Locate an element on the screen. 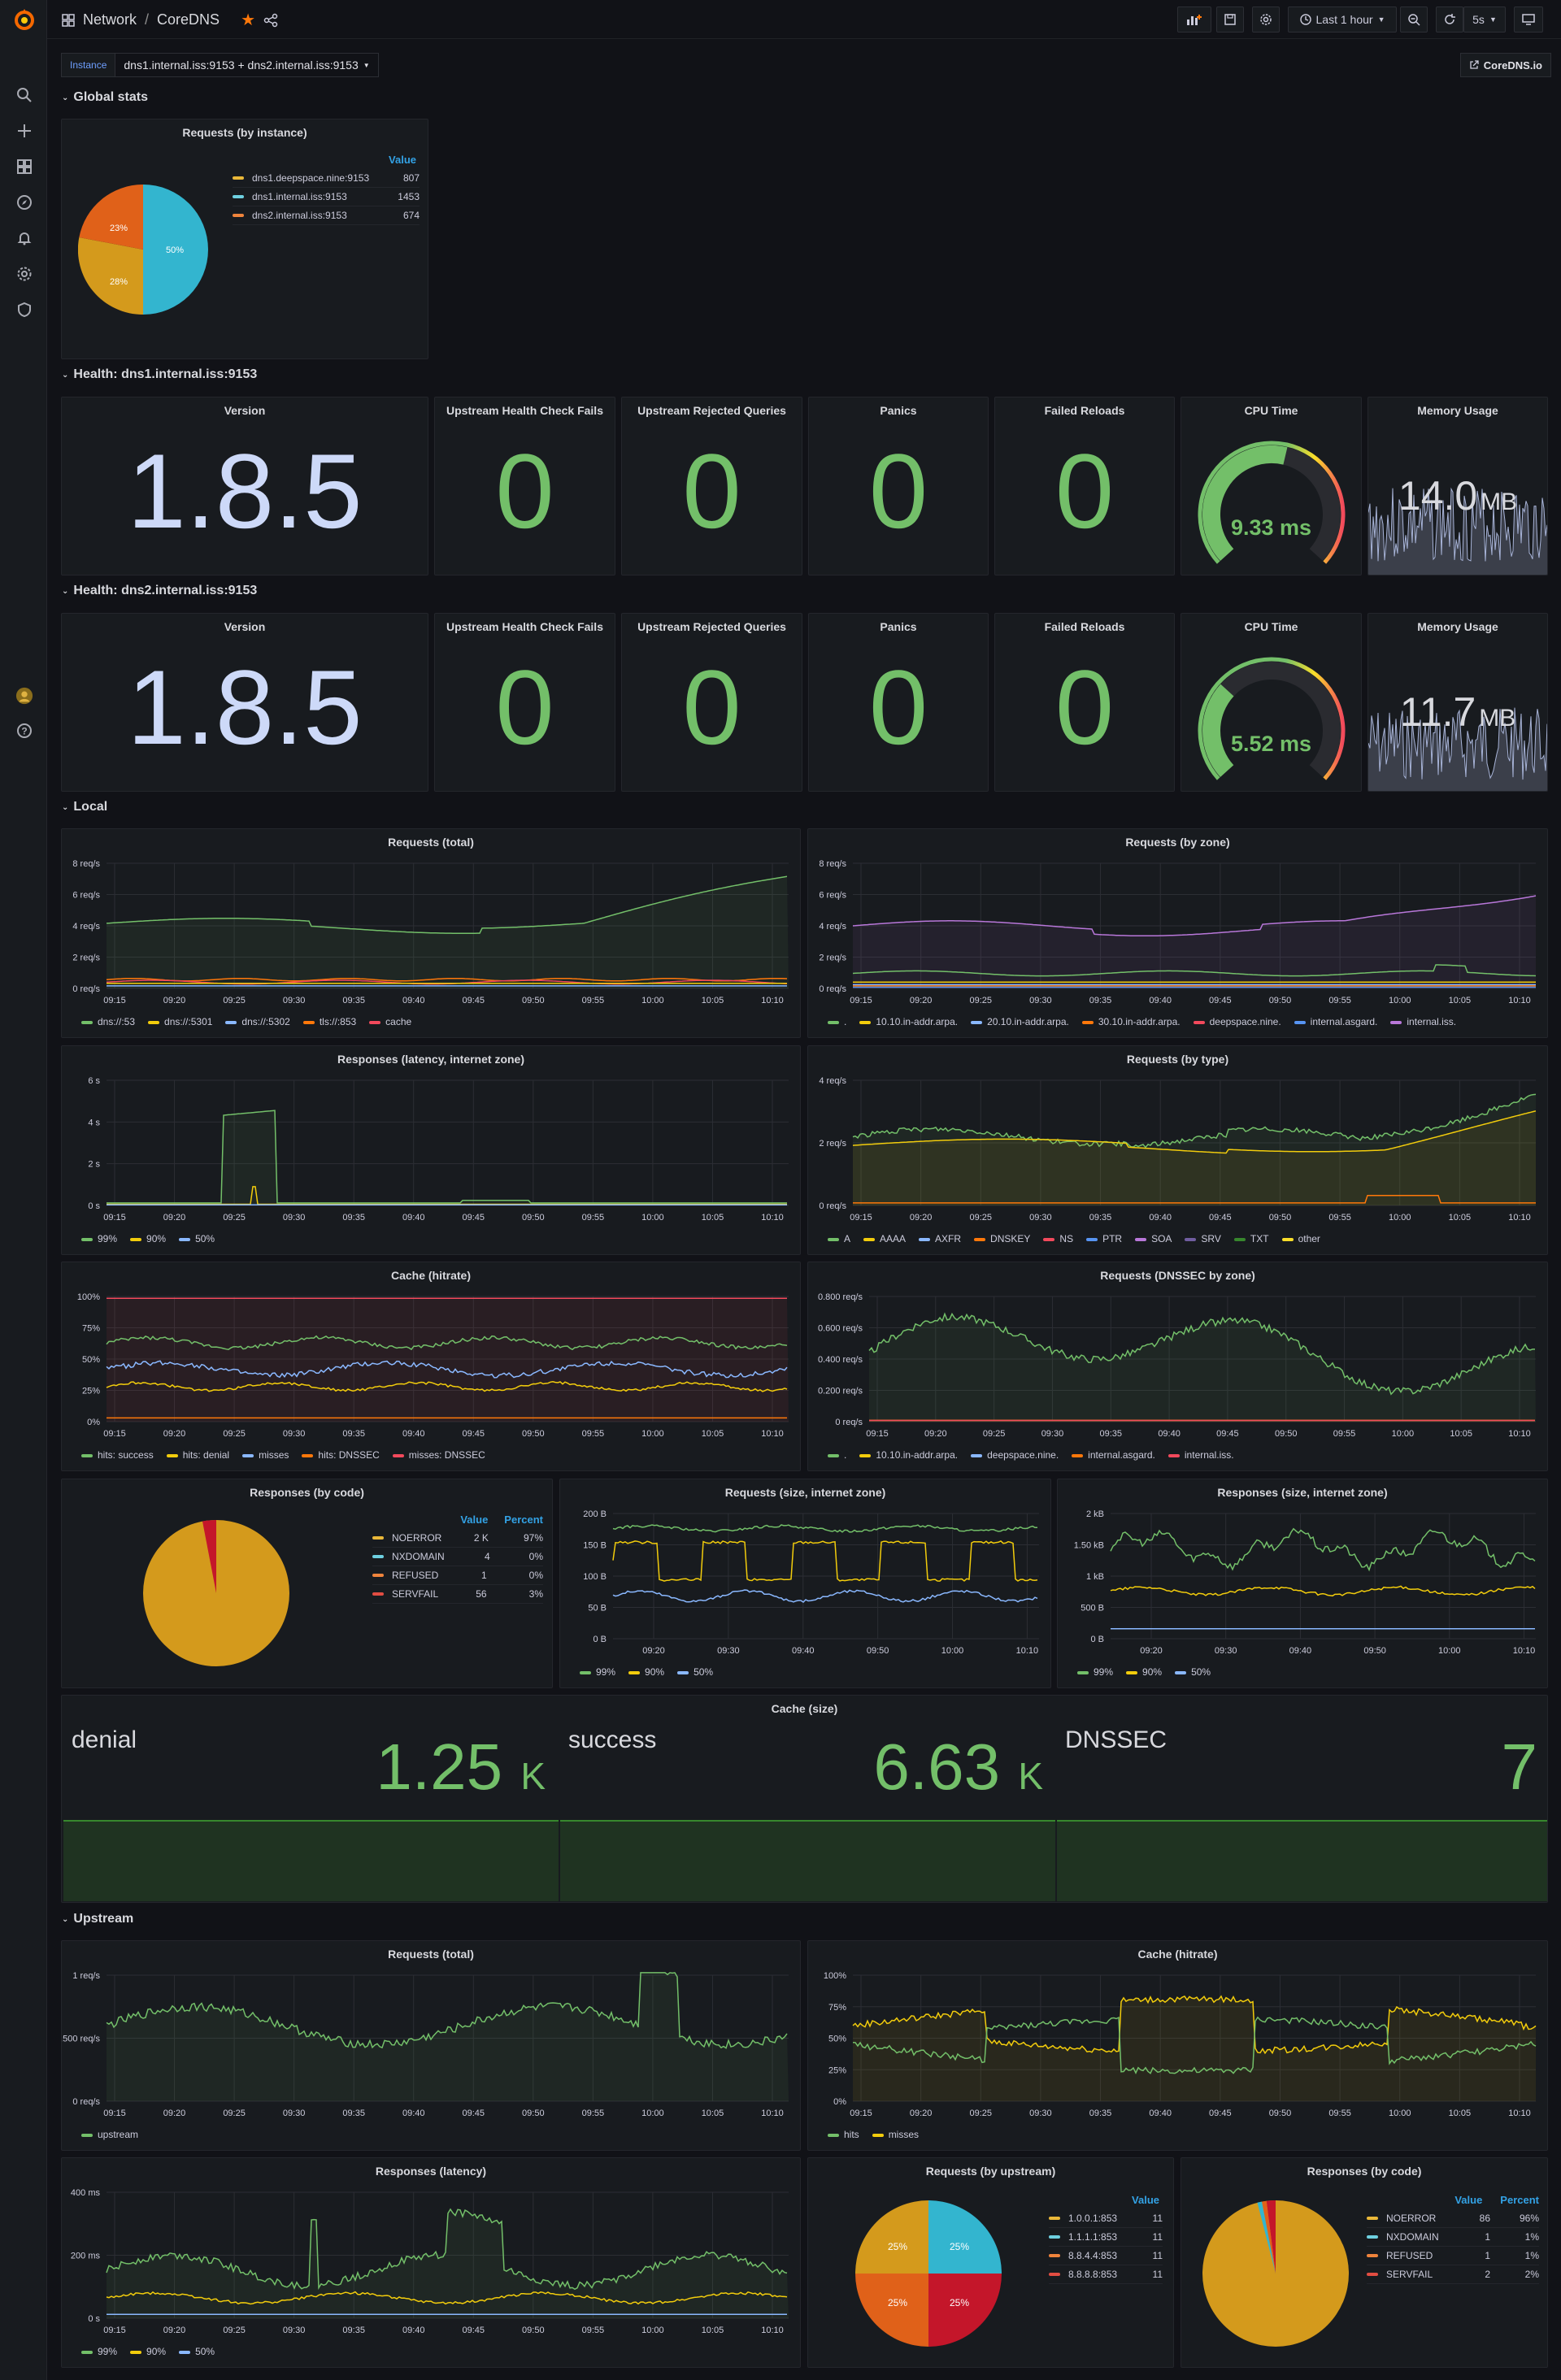 This screenshot has height=2380, width=1561. panel-failed-reloads-dns1: Failed Reloads 0 is located at coordinates (1084, 486).